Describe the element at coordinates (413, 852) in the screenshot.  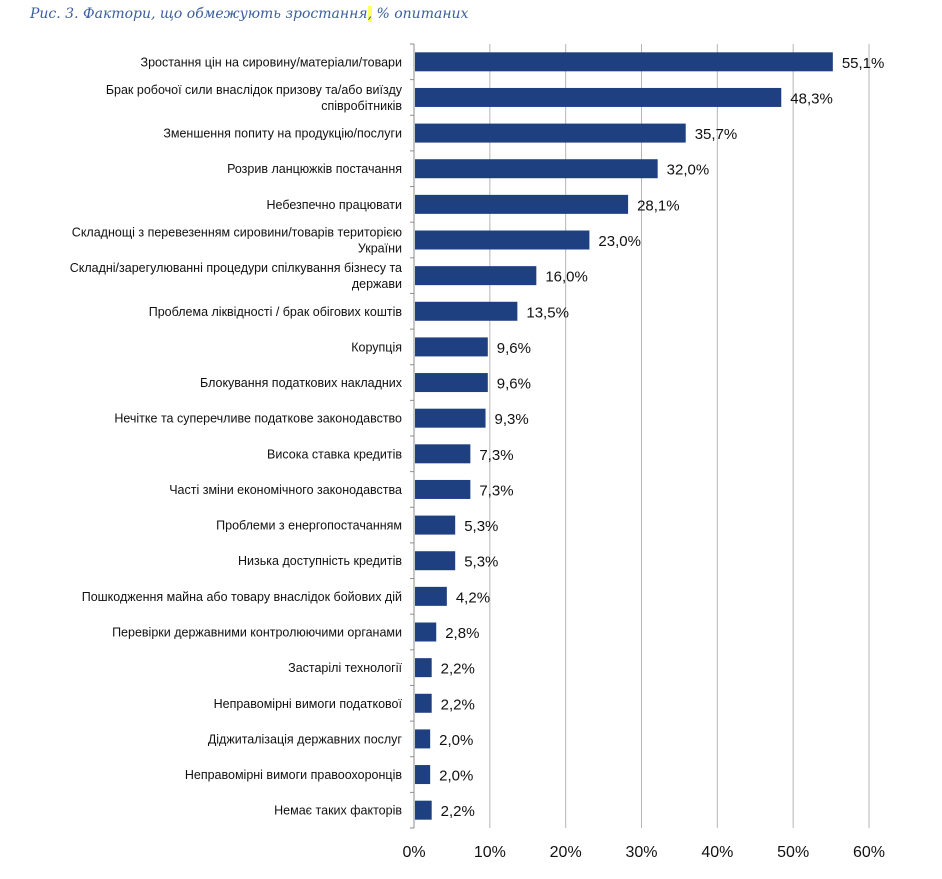
I see `x-tick-label: 0%` at that location.